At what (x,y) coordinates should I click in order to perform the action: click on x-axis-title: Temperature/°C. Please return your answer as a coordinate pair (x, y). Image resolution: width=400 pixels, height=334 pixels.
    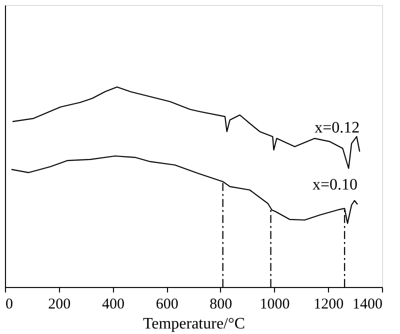
    Looking at the image, I should click on (194, 324).